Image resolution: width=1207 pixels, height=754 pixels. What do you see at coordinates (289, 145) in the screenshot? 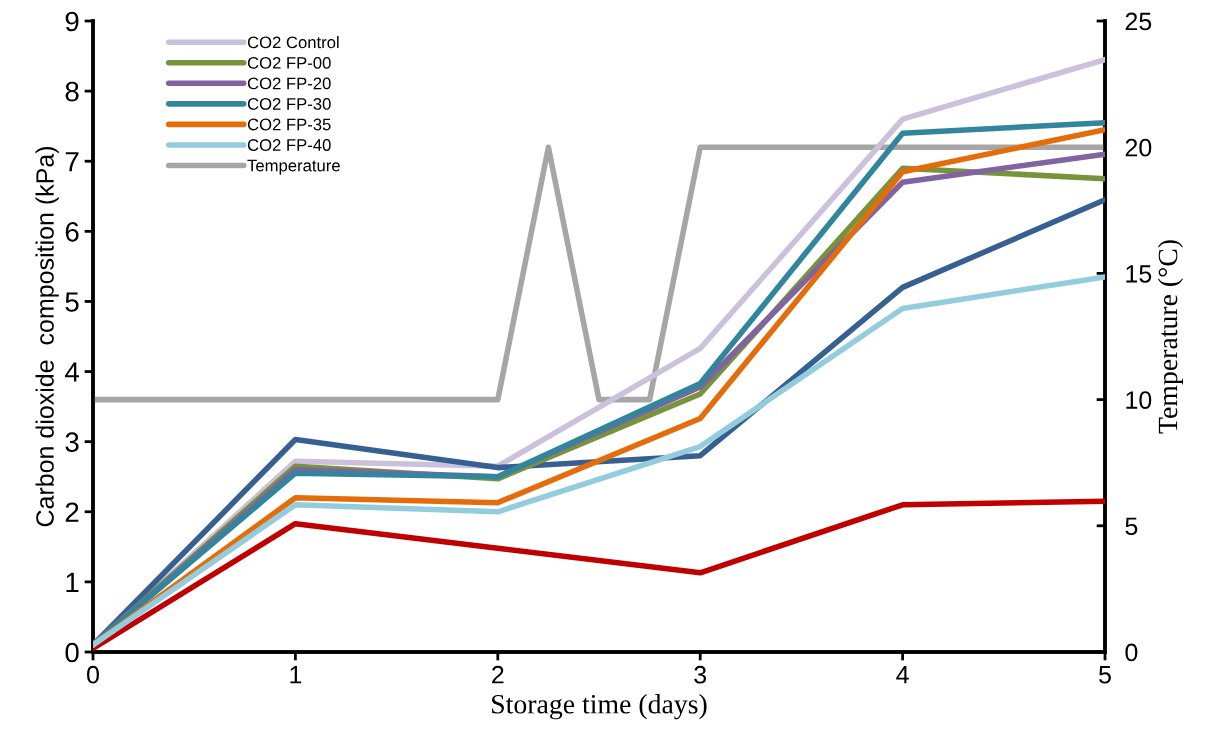
I see `legend-label: CO2 FP-40` at bounding box center [289, 145].